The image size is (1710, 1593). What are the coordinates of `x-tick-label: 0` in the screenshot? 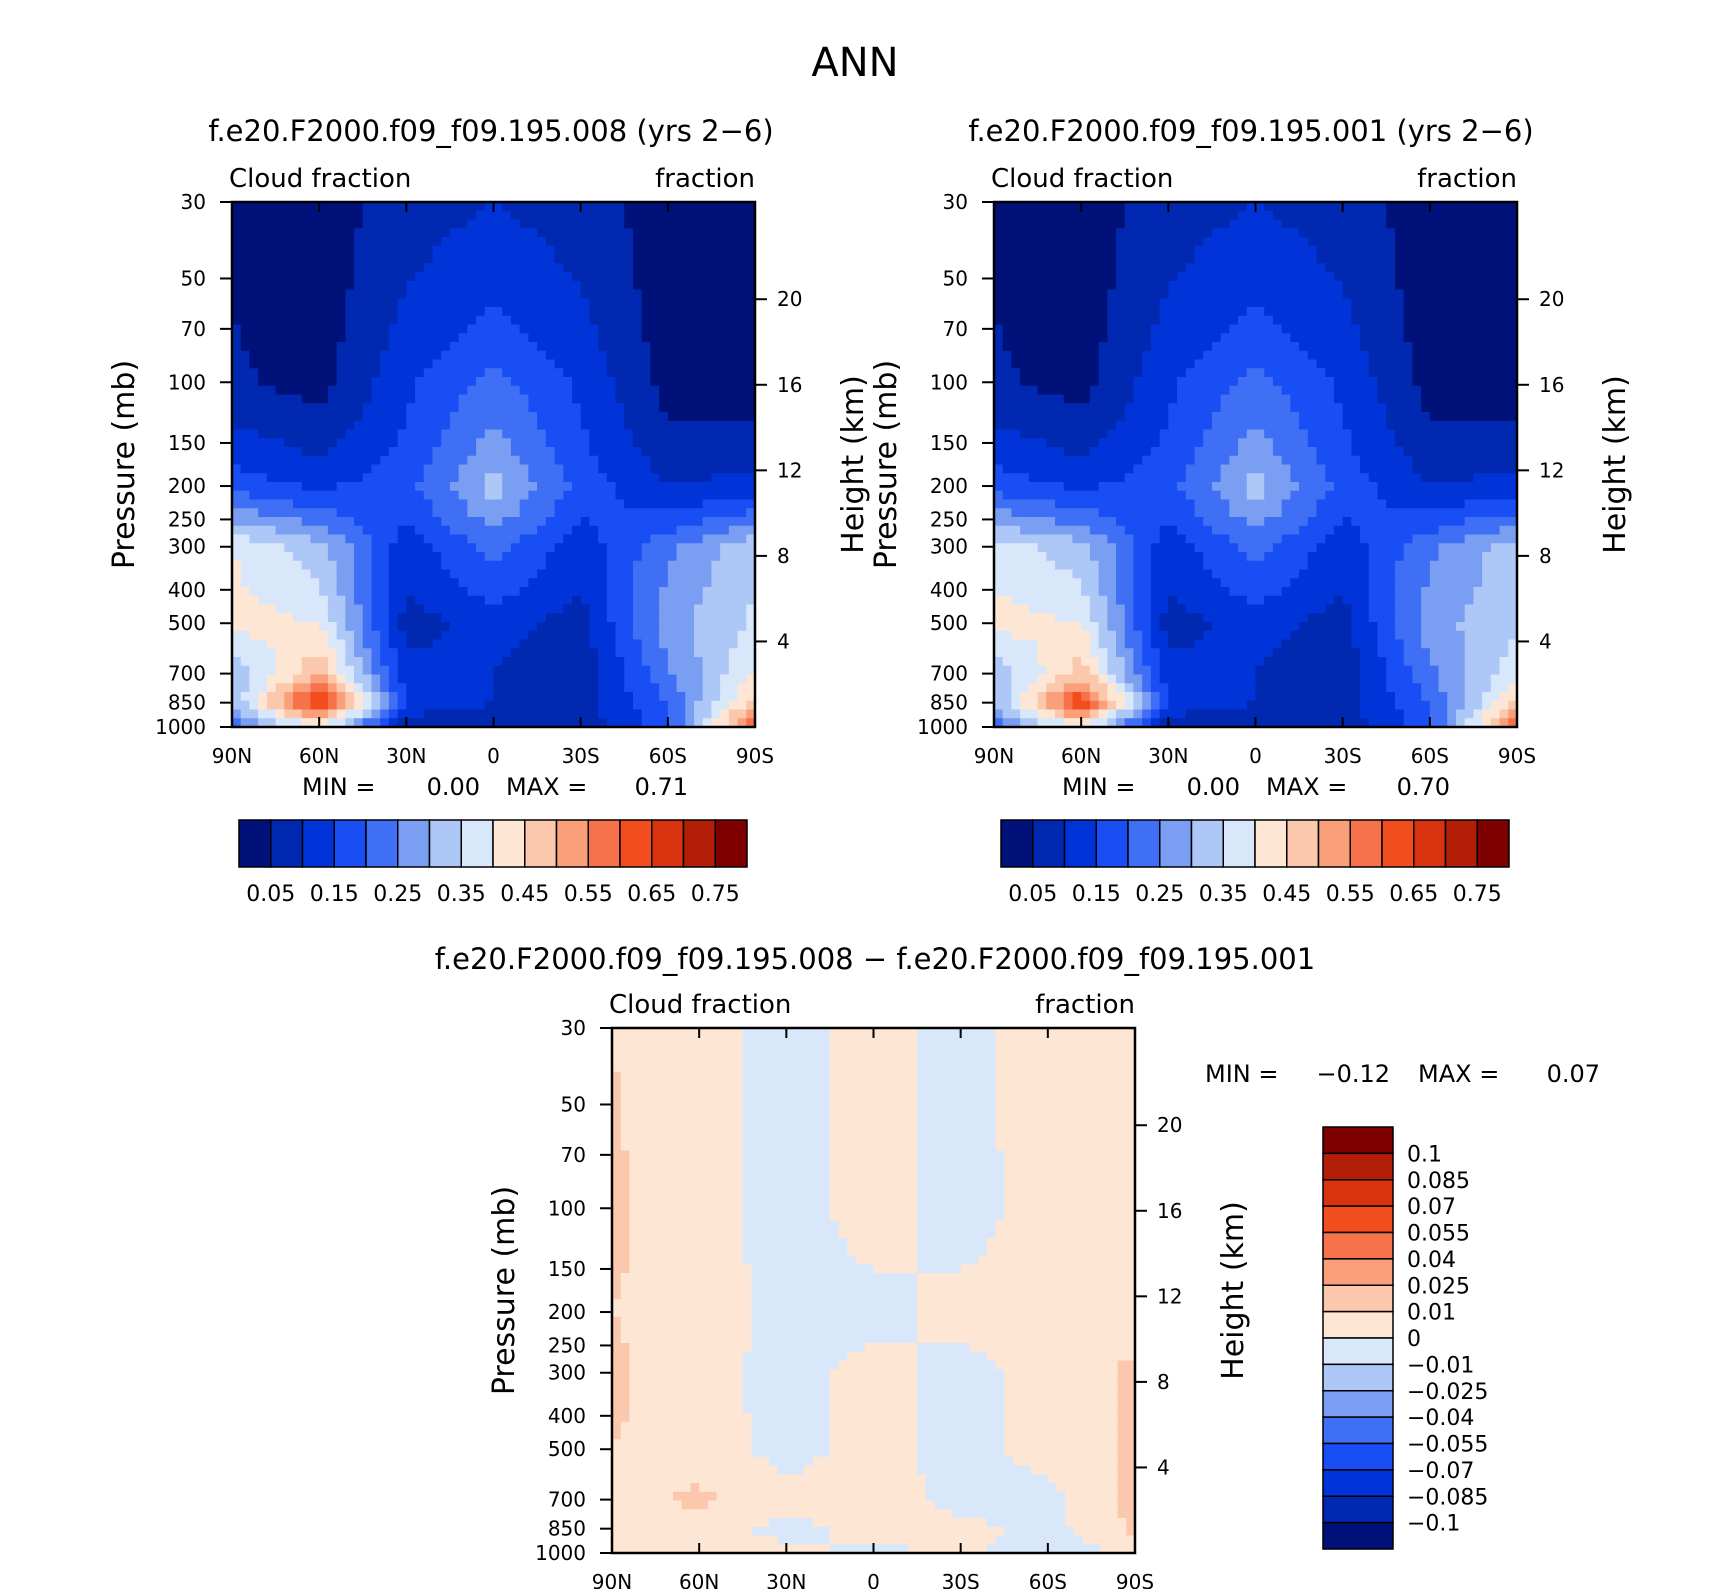 It's located at (493, 756).